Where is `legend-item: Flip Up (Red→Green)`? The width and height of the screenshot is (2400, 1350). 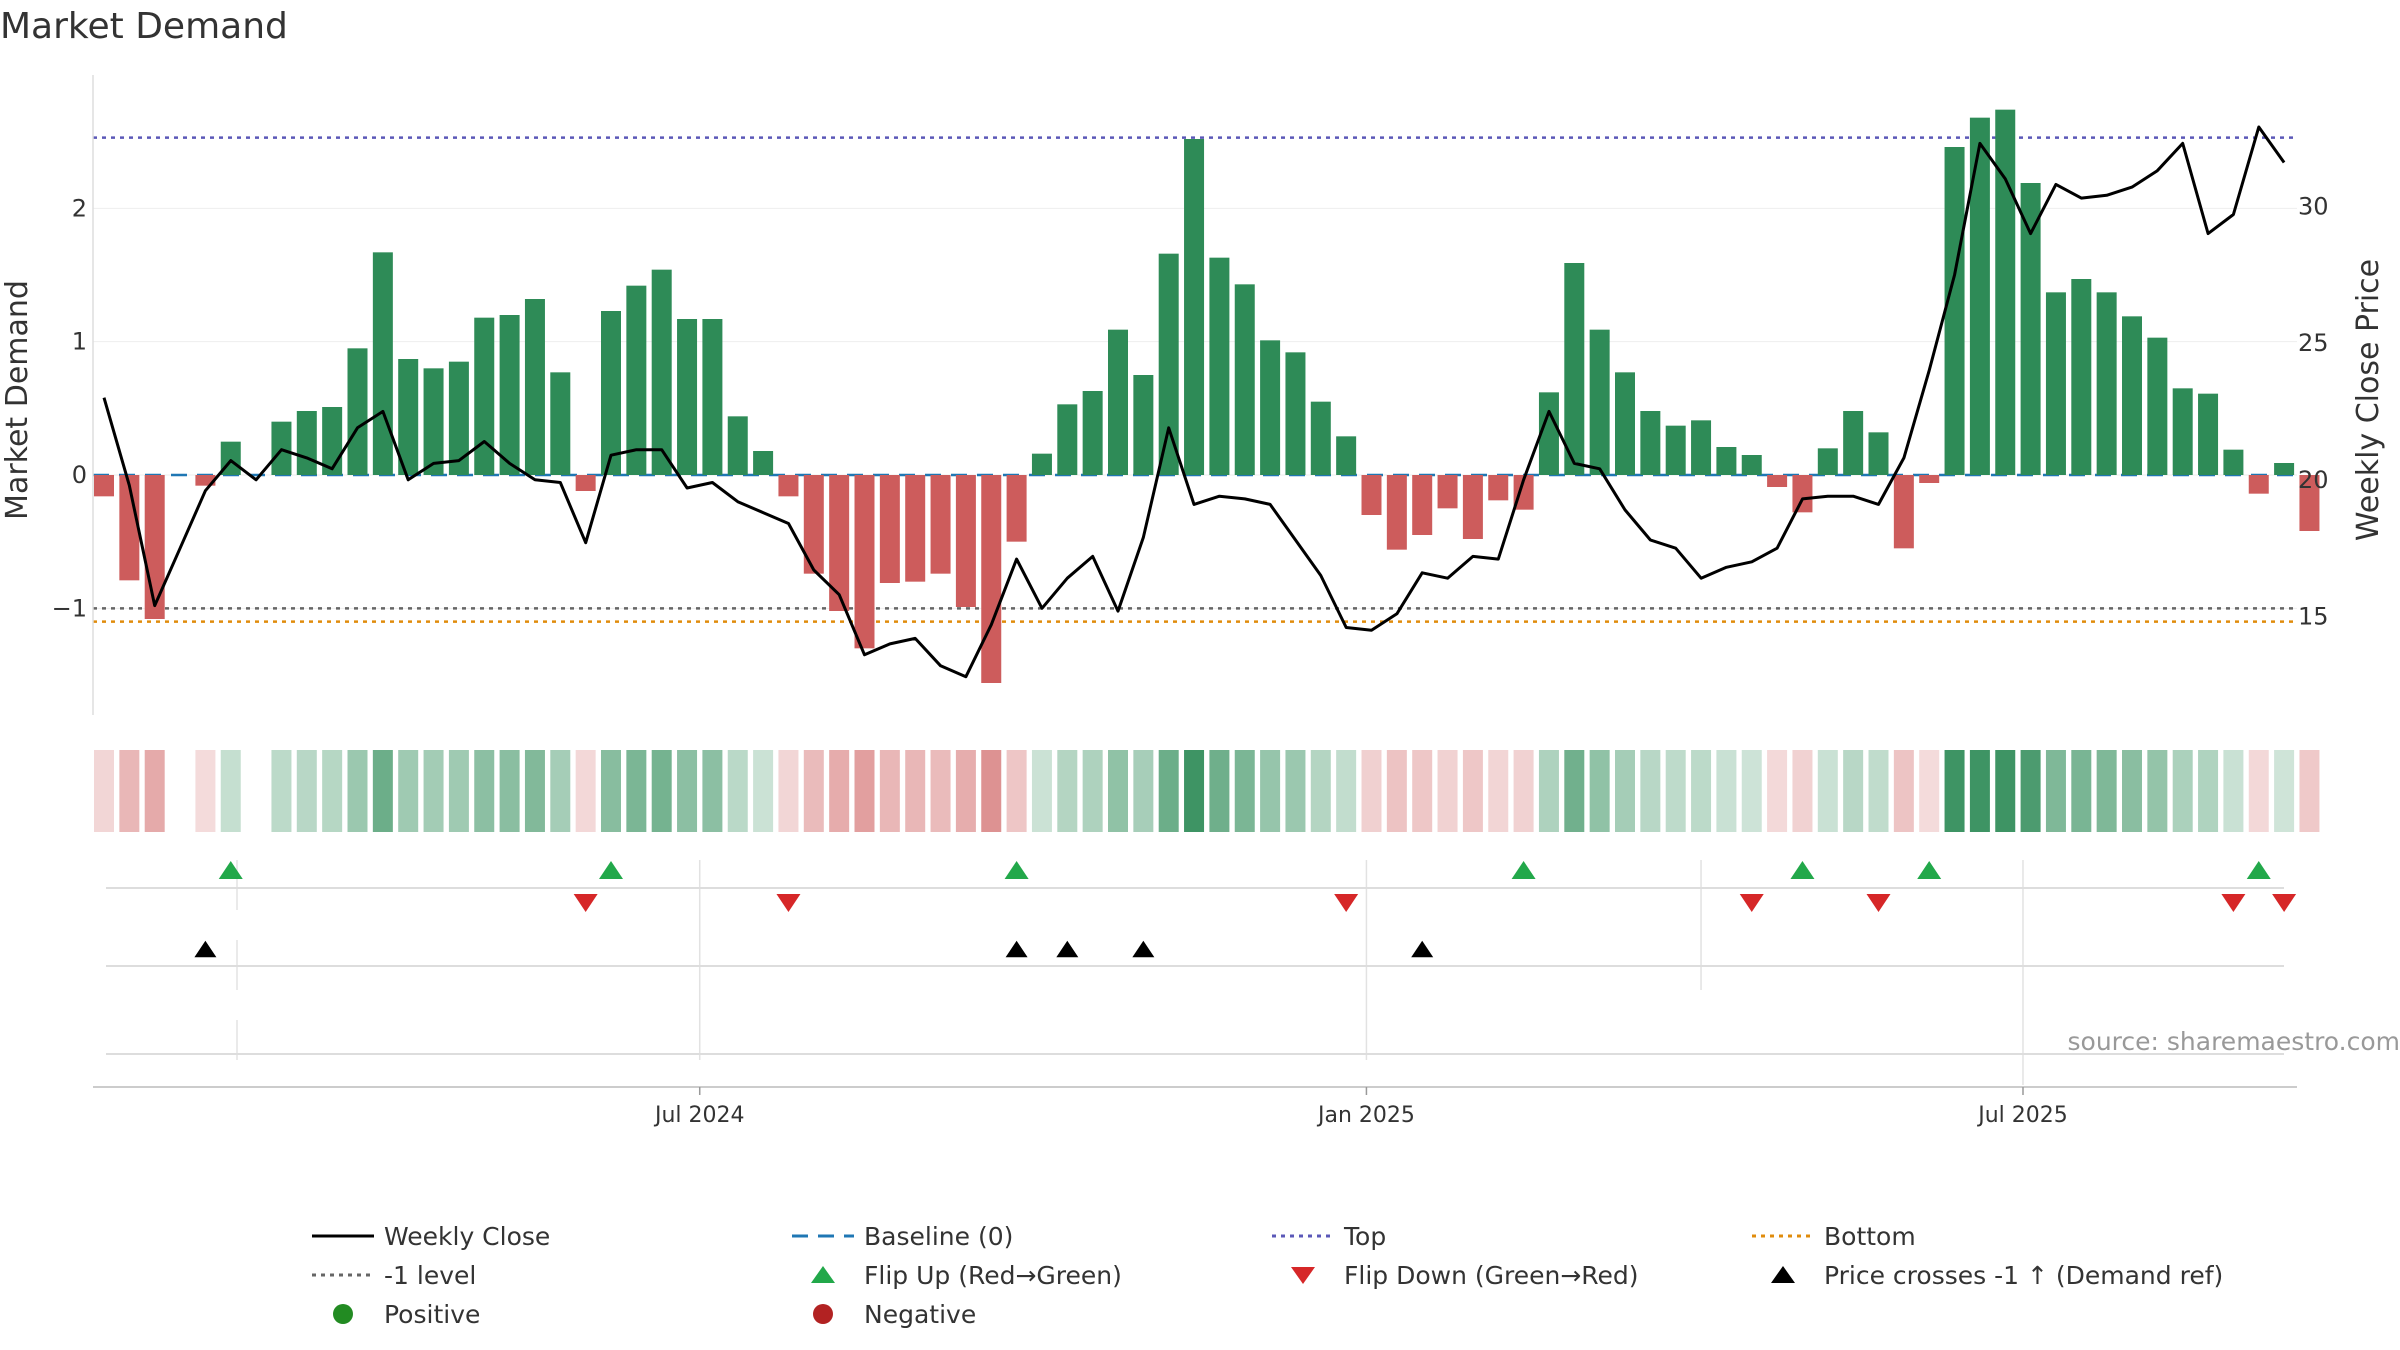
legend-item: Flip Up (Red→Green) is located at coordinates (966, 1275).